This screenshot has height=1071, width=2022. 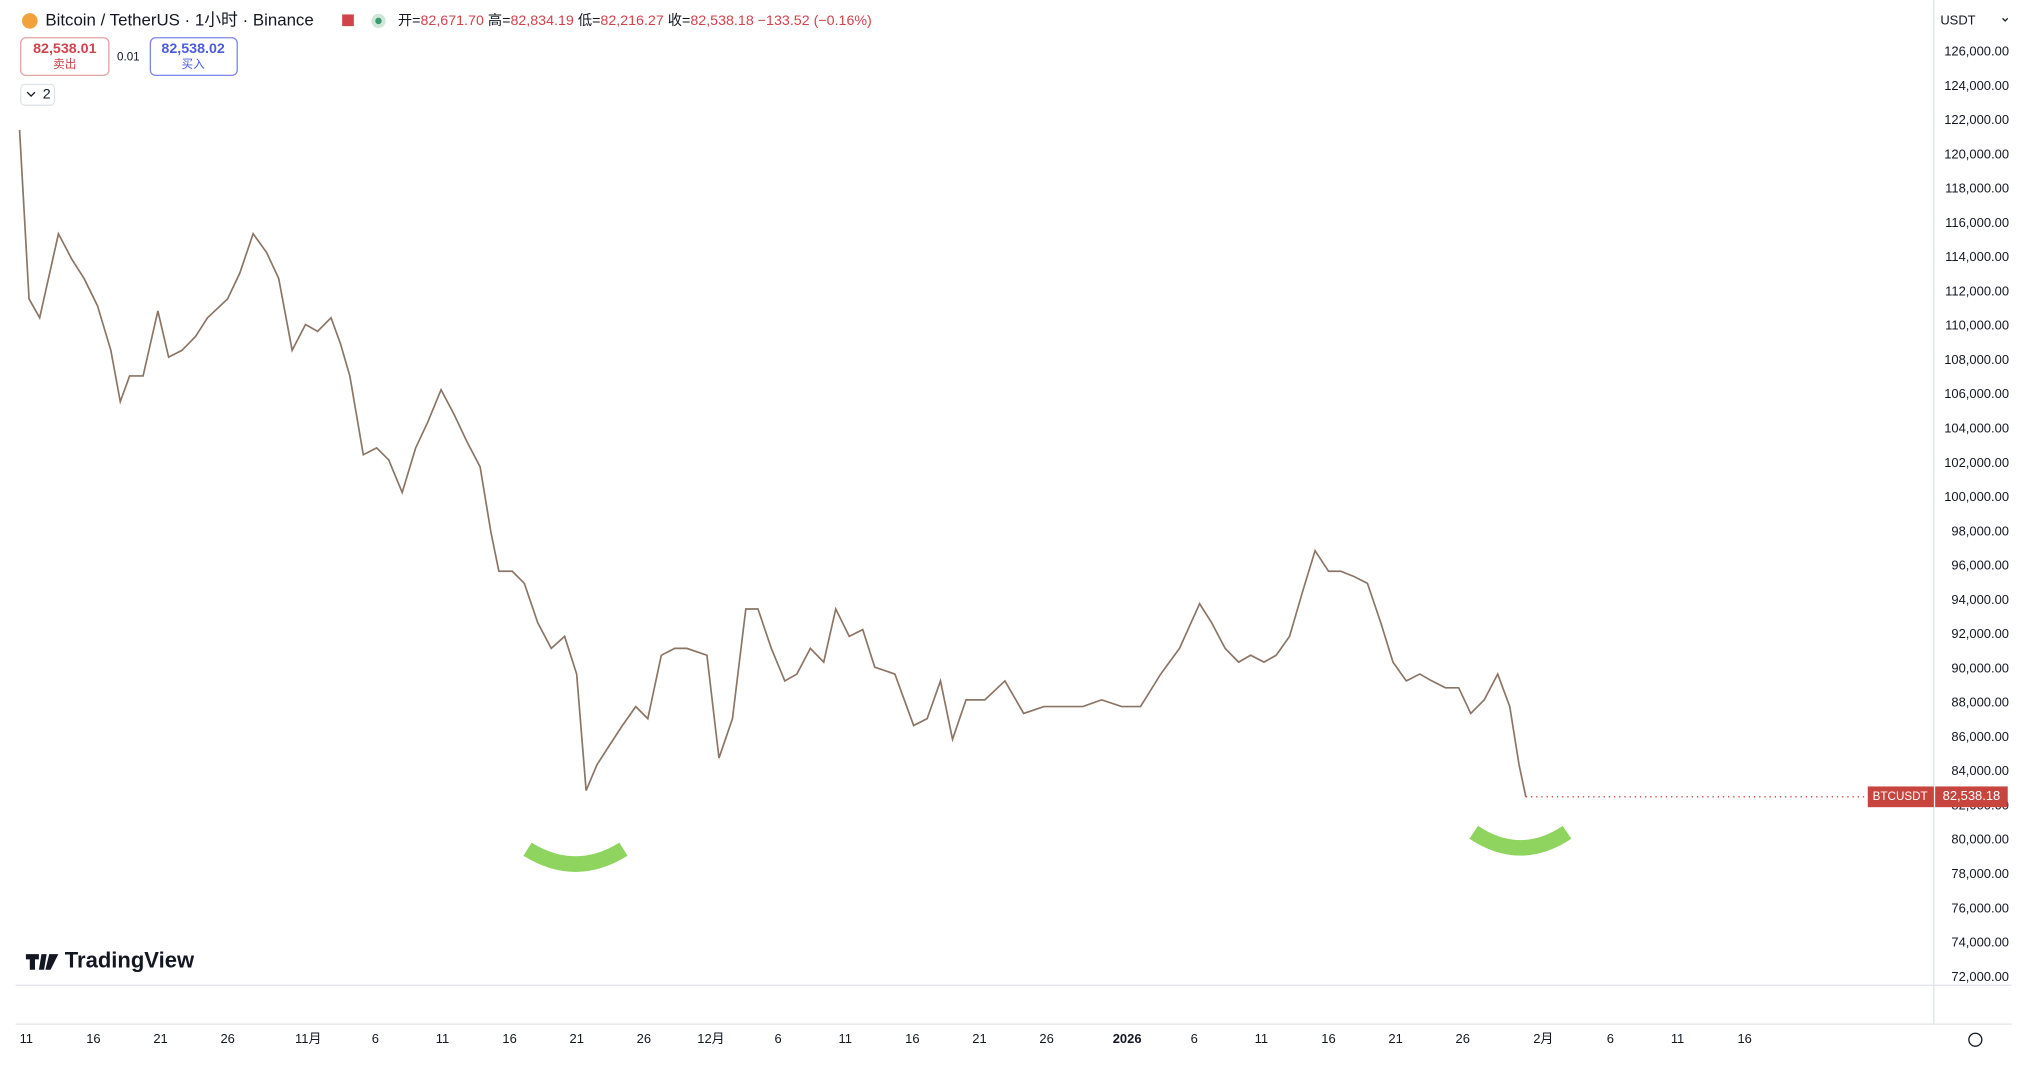 I want to click on label: 高=, so click(x=499, y=20).